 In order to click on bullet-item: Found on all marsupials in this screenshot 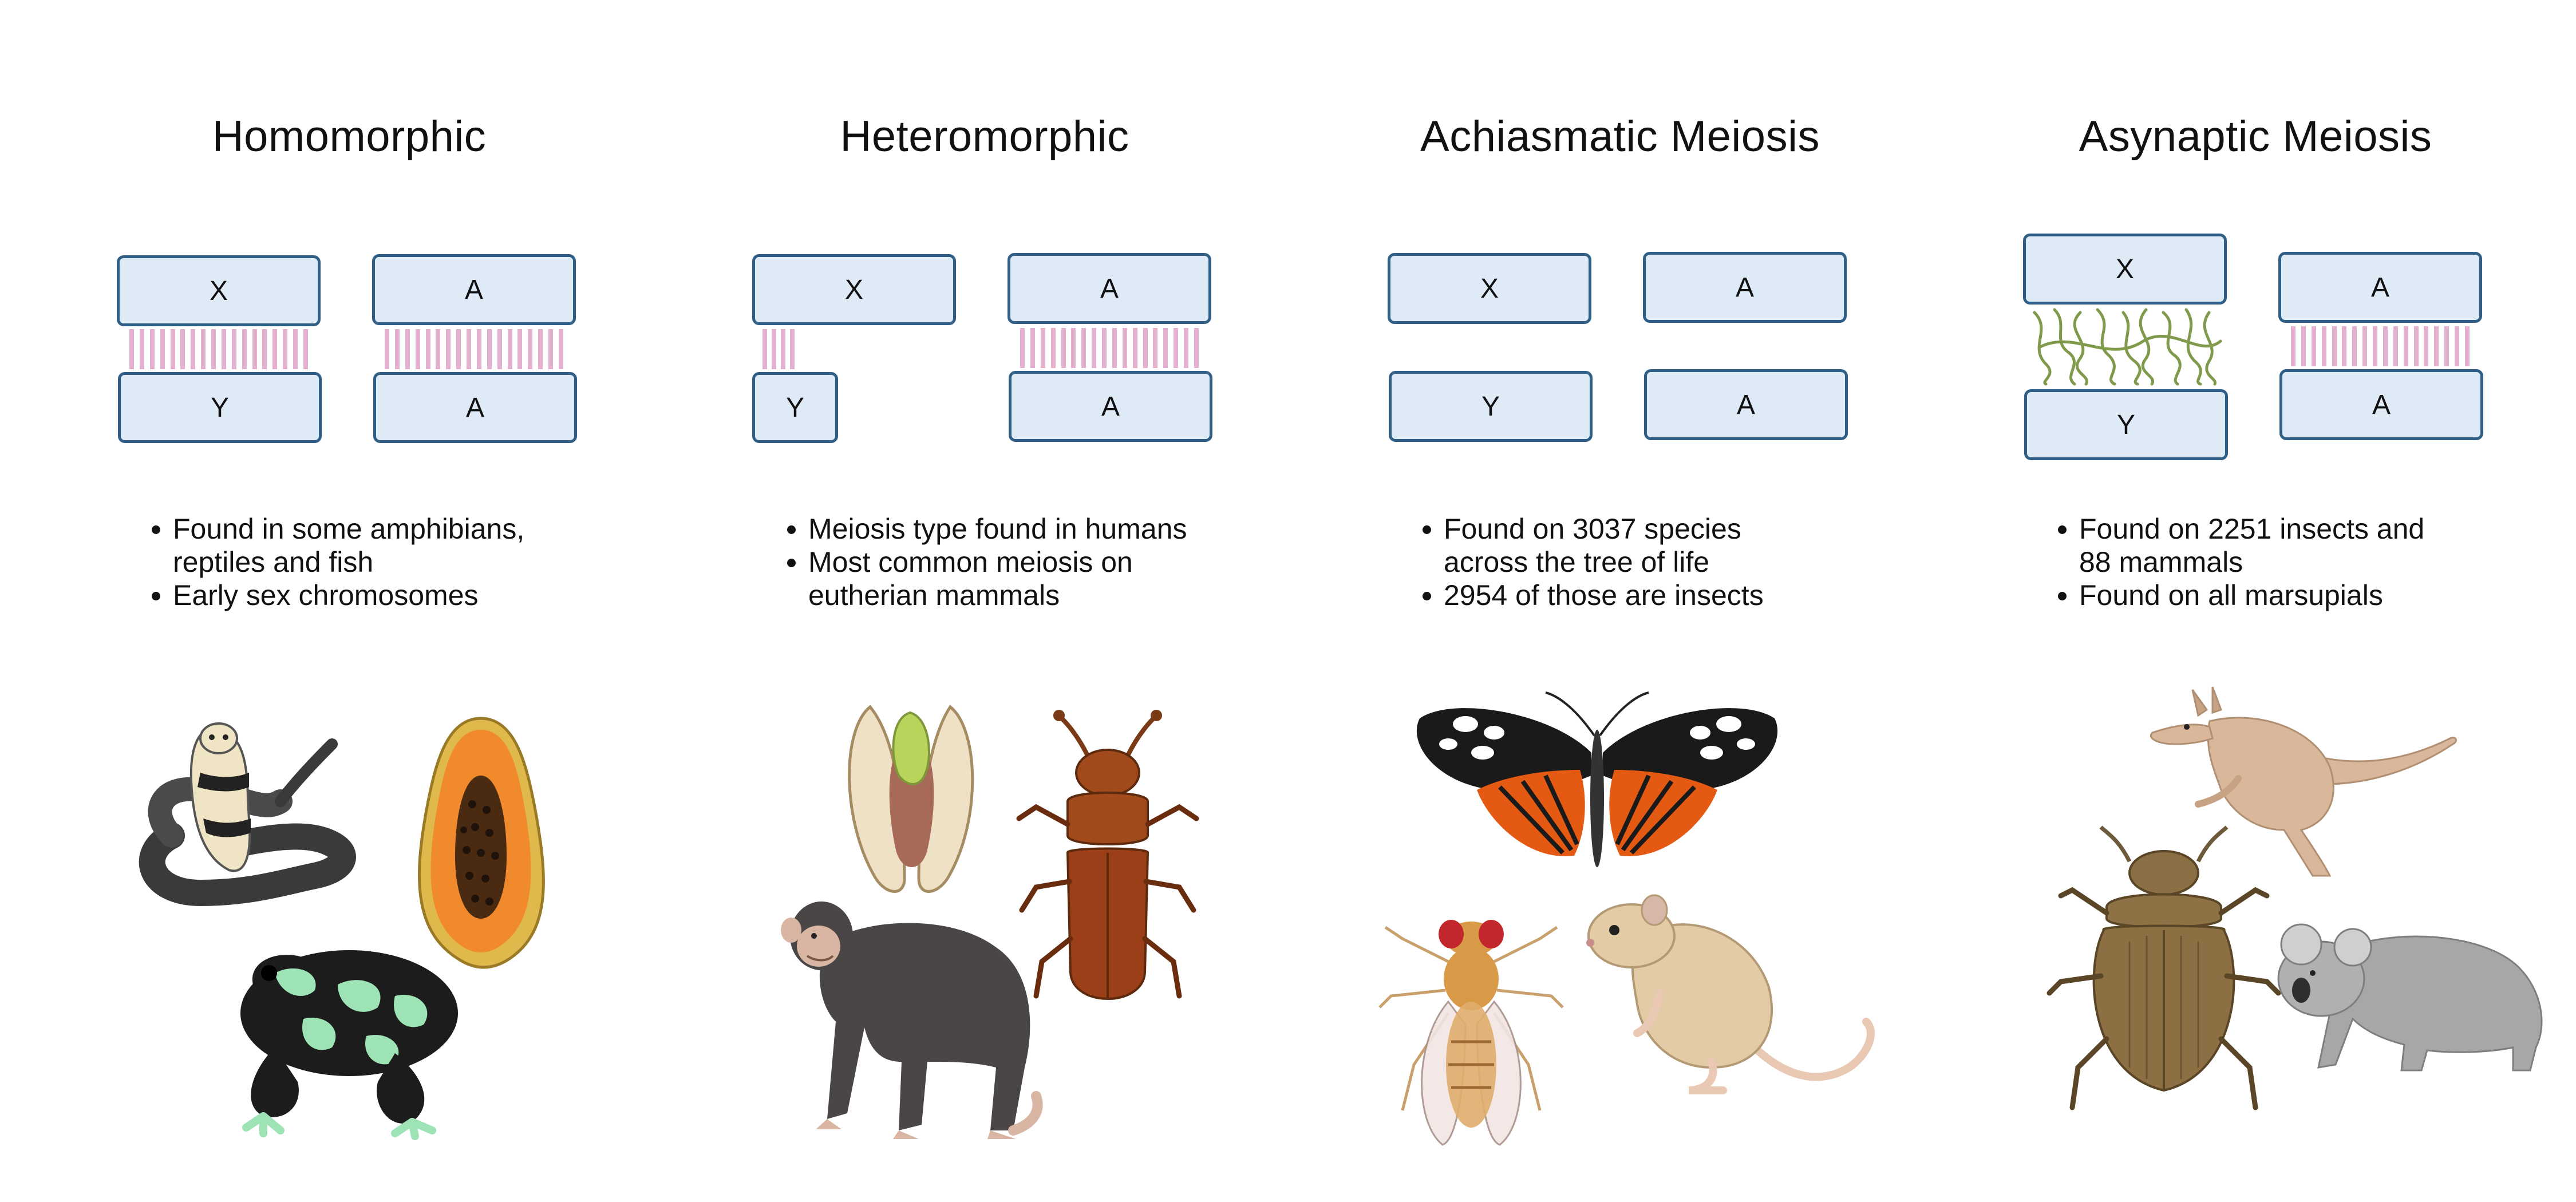, I will do `click(2268, 595)`.